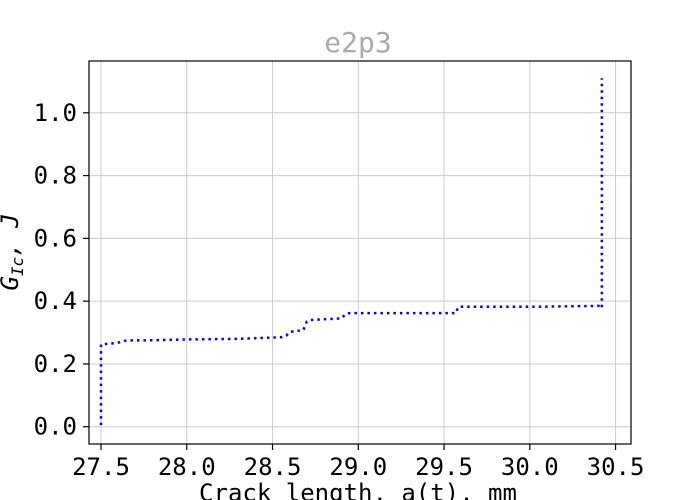 The width and height of the screenshot is (700, 500). Describe the element at coordinates (17, 266) in the screenshot. I see `y-axis-label-subscript: Ic` at that location.